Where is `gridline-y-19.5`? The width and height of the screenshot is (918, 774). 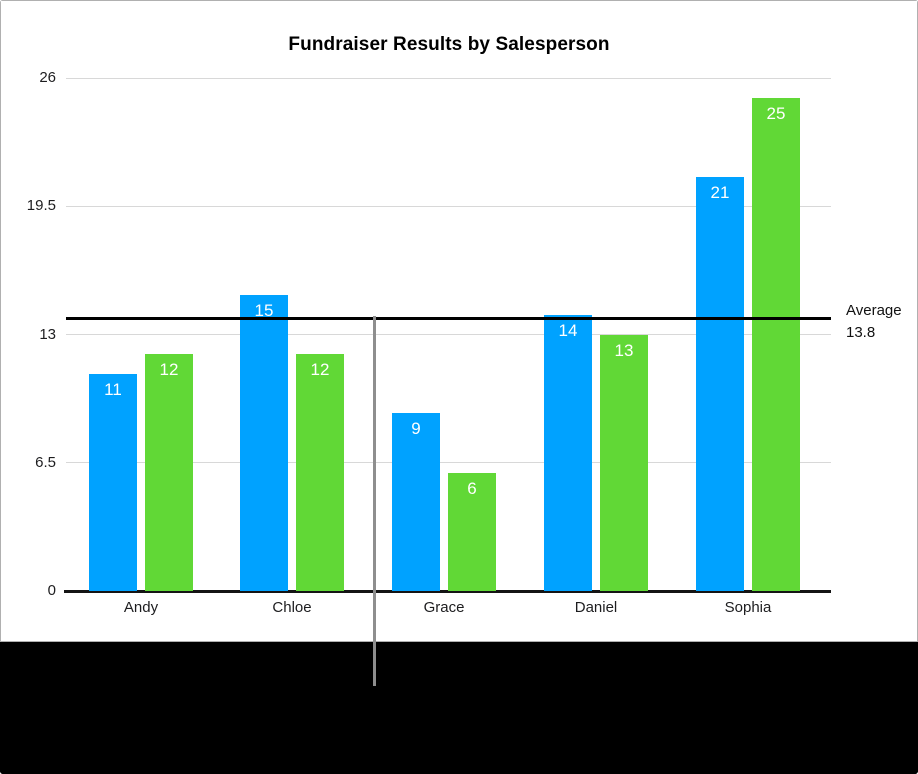
gridline-y-19.5 is located at coordinates (448, 206).